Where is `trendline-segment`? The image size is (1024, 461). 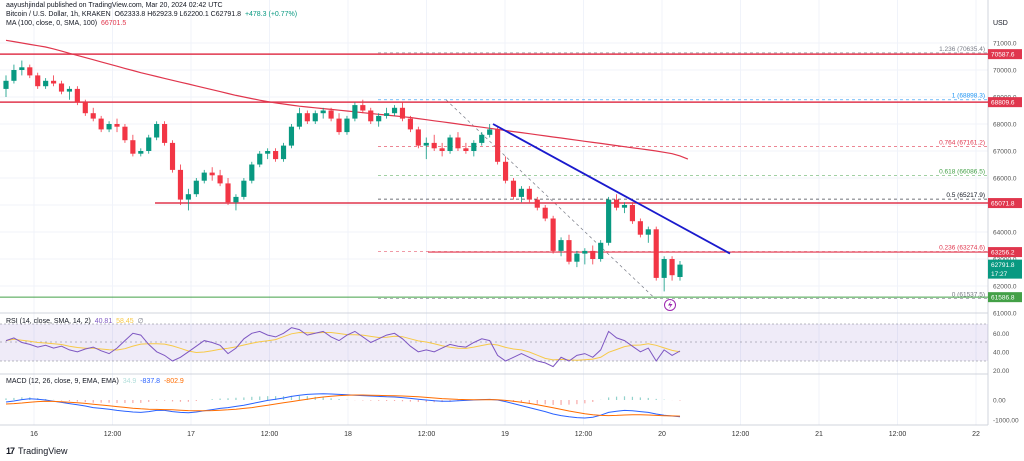 trendline-segment is located at coordinates (611, 189).